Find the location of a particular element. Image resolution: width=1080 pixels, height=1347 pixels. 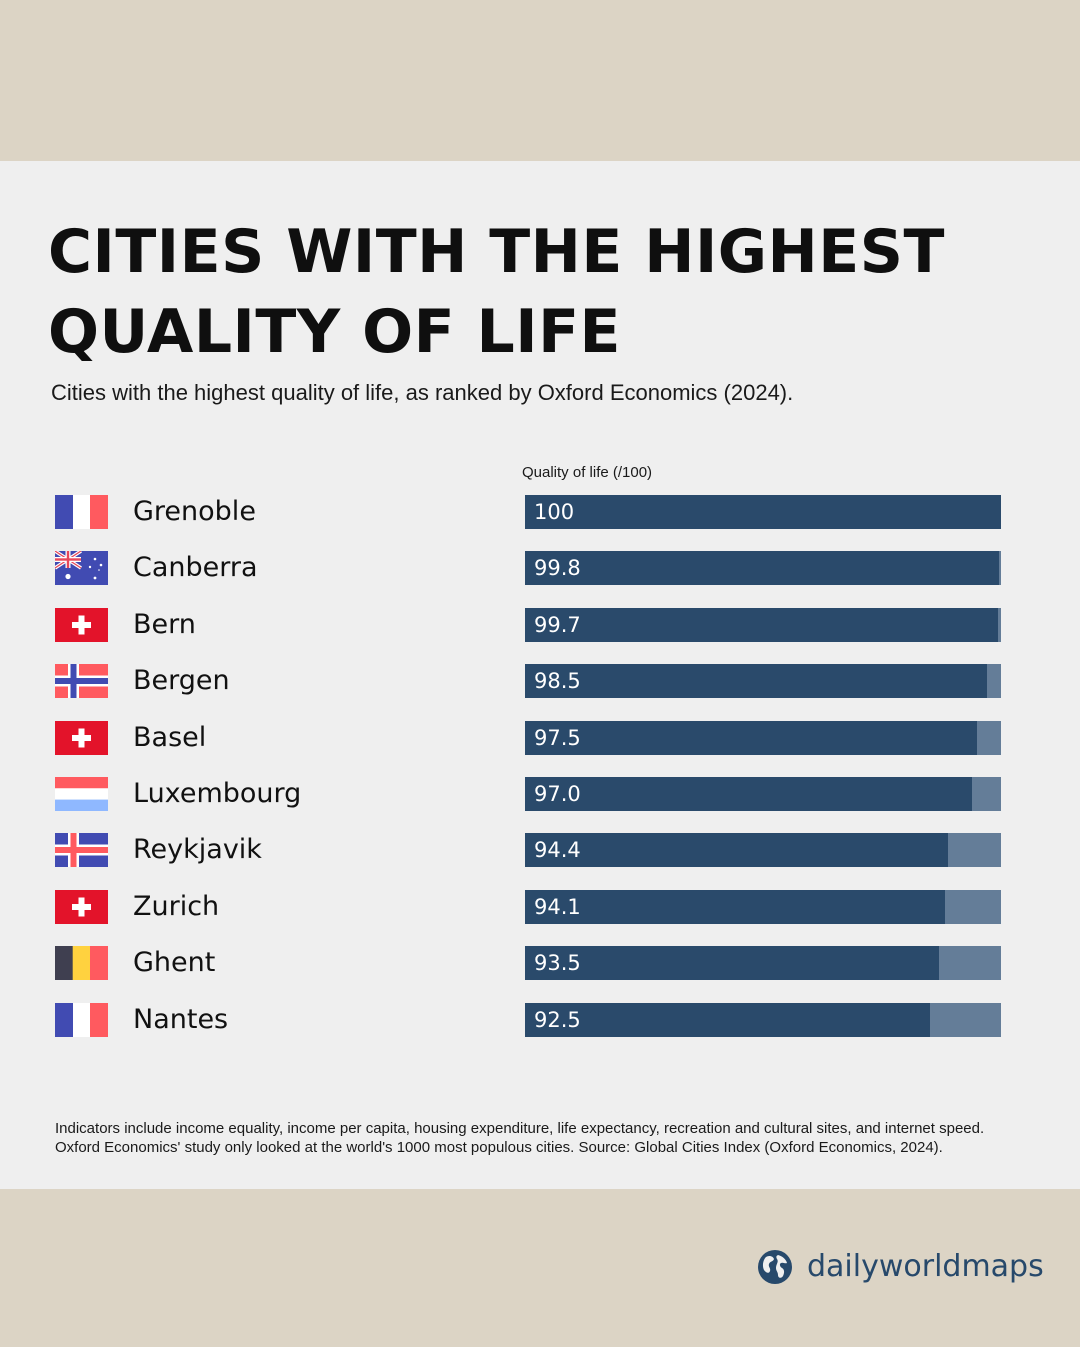

category-label: Bergen is located at coordinates (181, 681).